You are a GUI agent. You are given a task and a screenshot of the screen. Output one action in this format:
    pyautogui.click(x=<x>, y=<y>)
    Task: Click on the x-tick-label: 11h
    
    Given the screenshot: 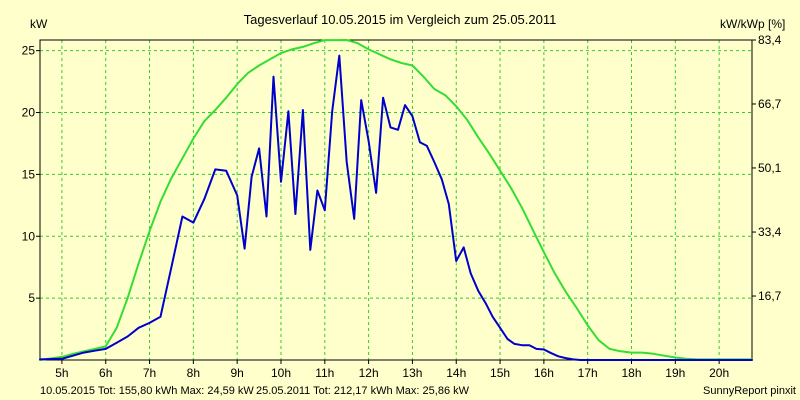 What is the action you would take?
    pyautogui.click(x=324, y=373)
    